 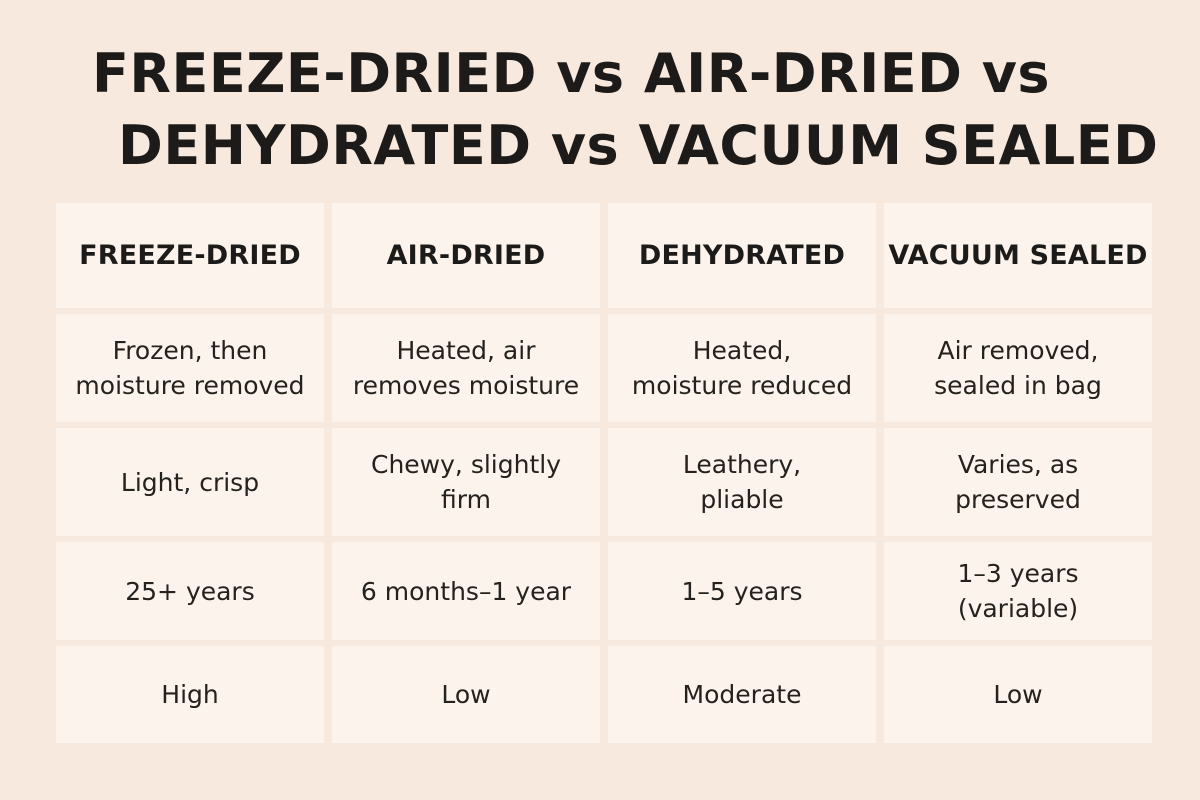 What do you see at coordinates (638, 145) in the screenshot?
I see `title-line-2: DEHYDRATED vs VACUUM SEALED` at bounding box center [638, 145].